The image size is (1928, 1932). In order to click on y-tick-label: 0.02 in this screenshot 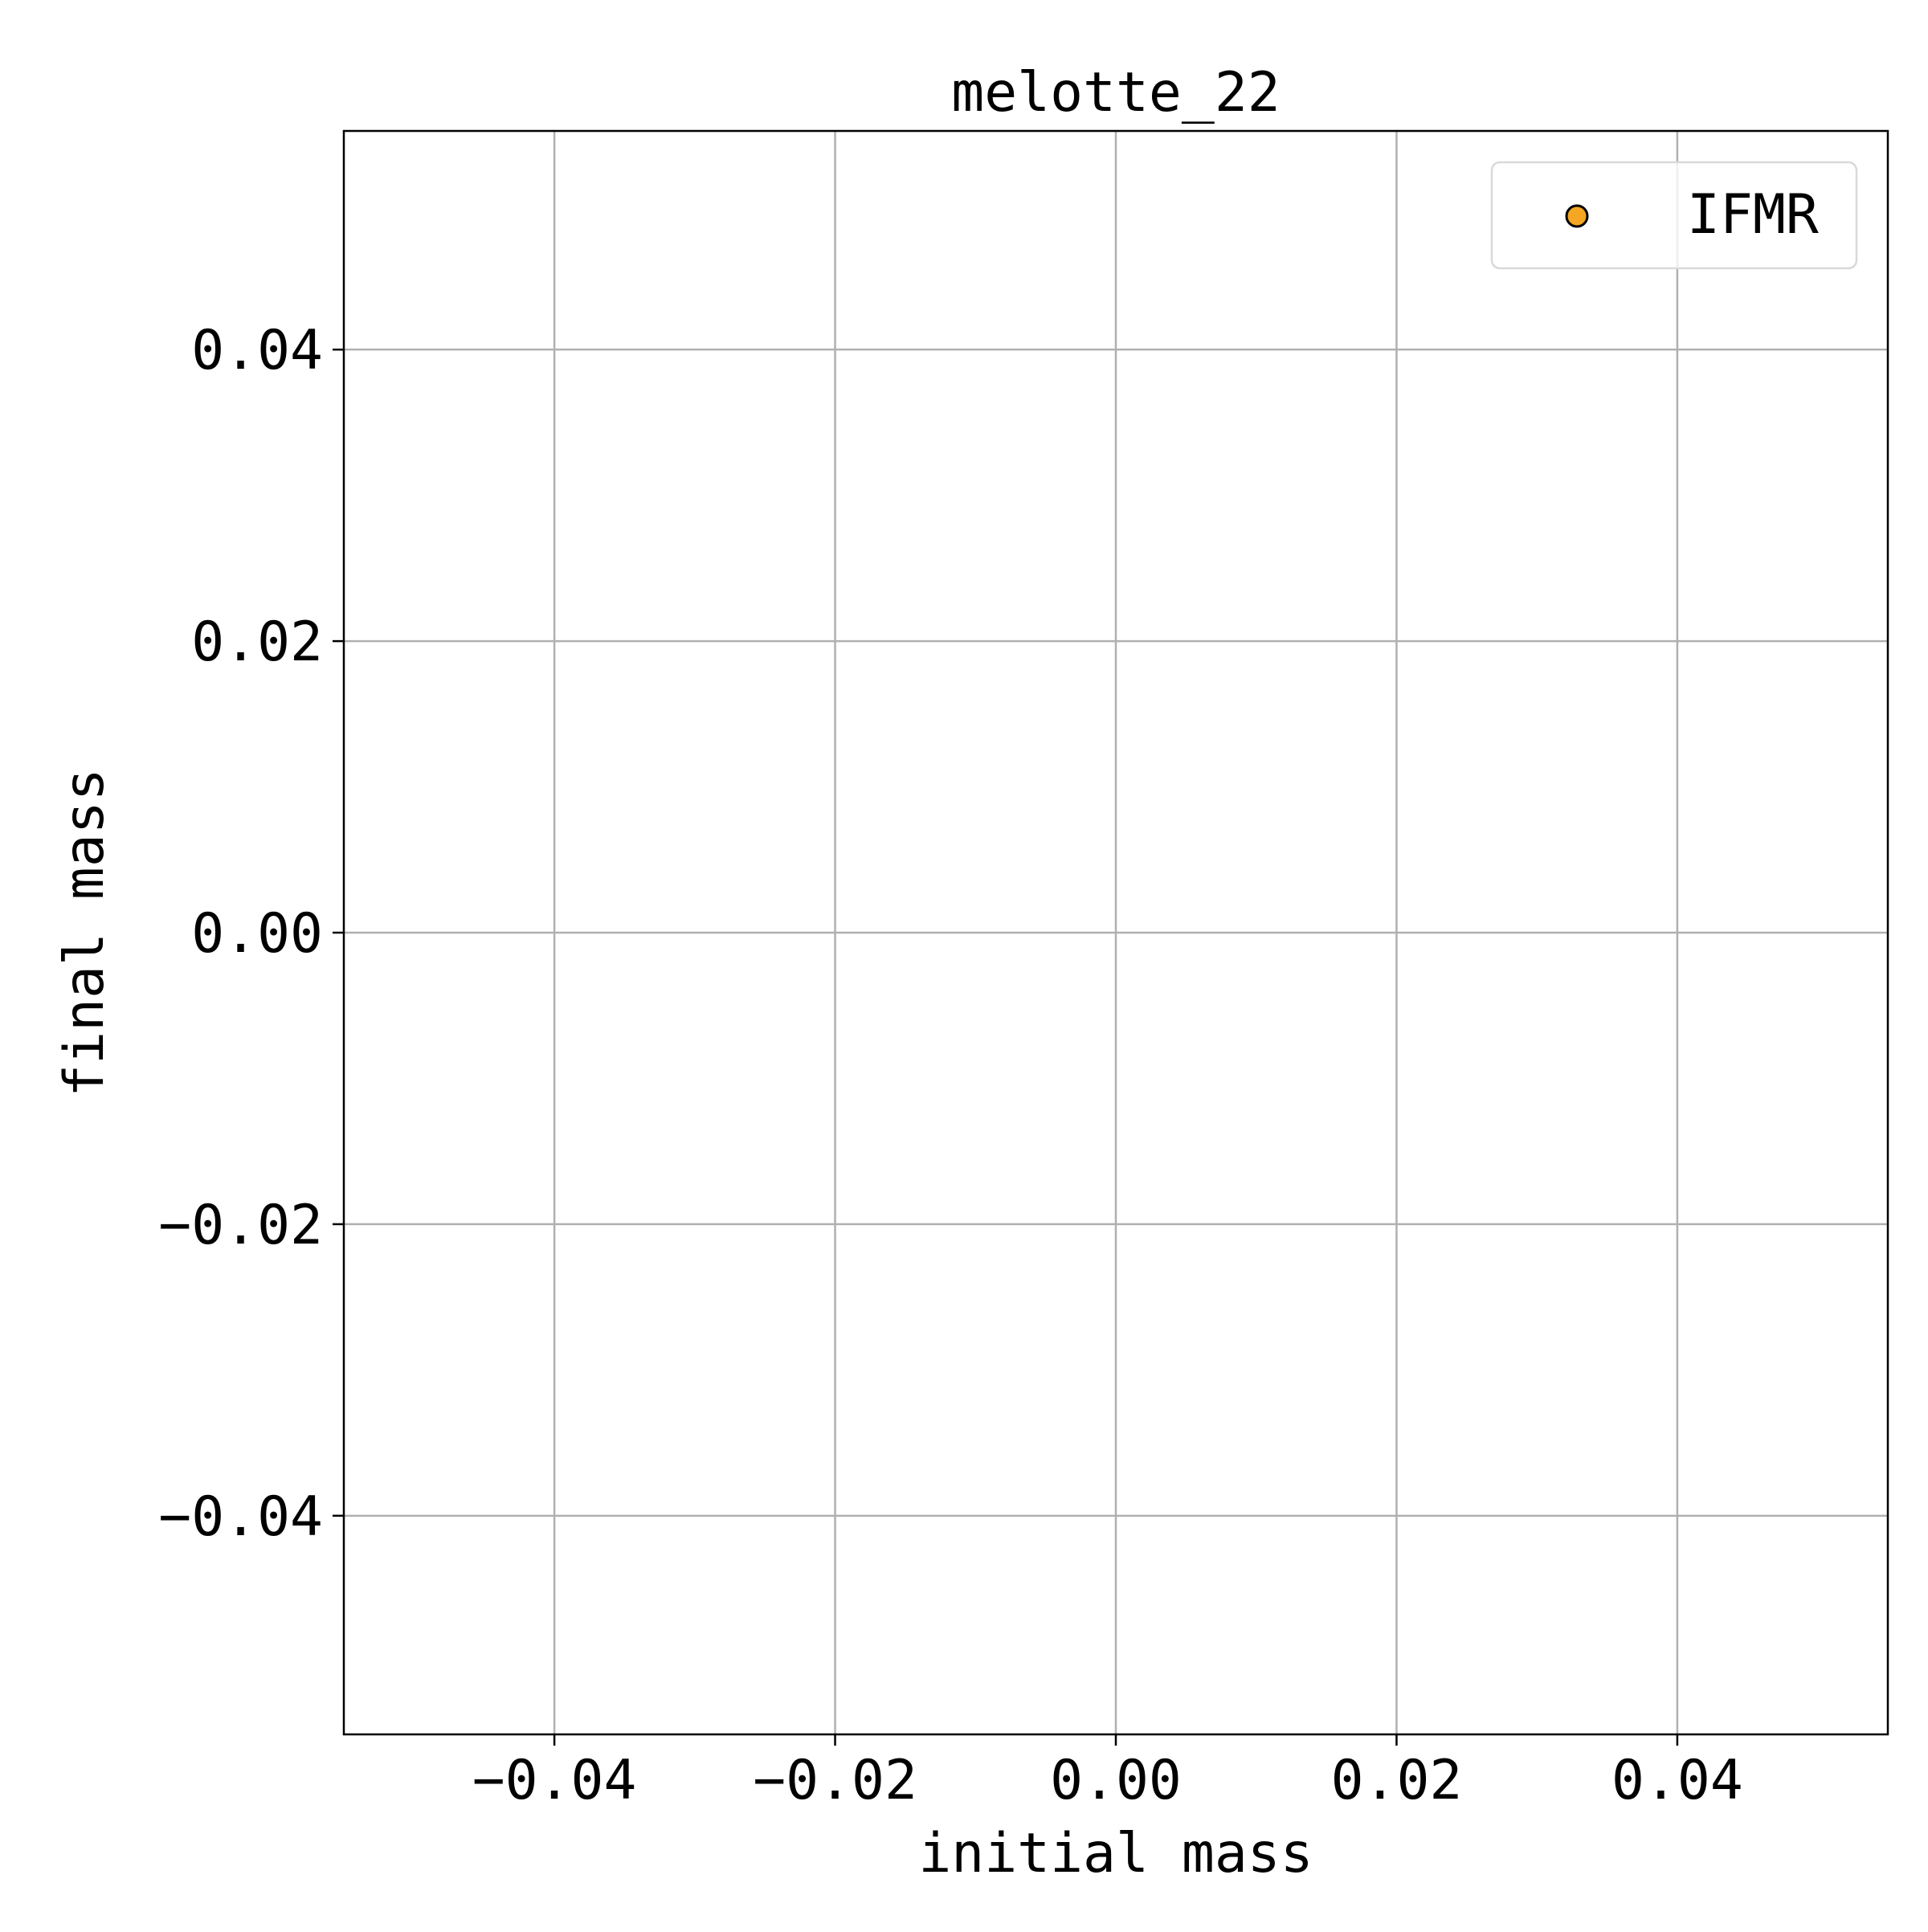, I will do `click(257, 642)`.